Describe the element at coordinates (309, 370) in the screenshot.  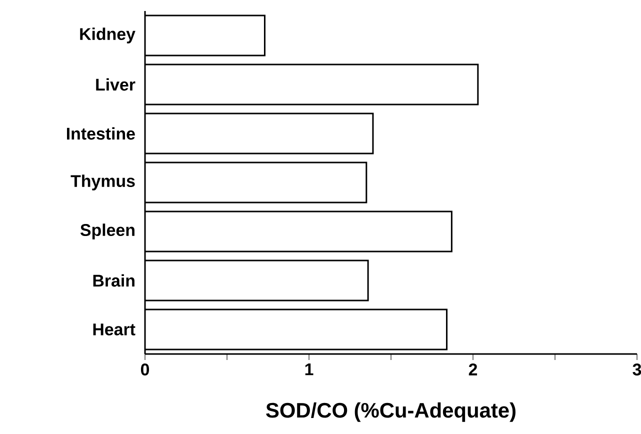
I see `x-tick-label: 1` at that location.